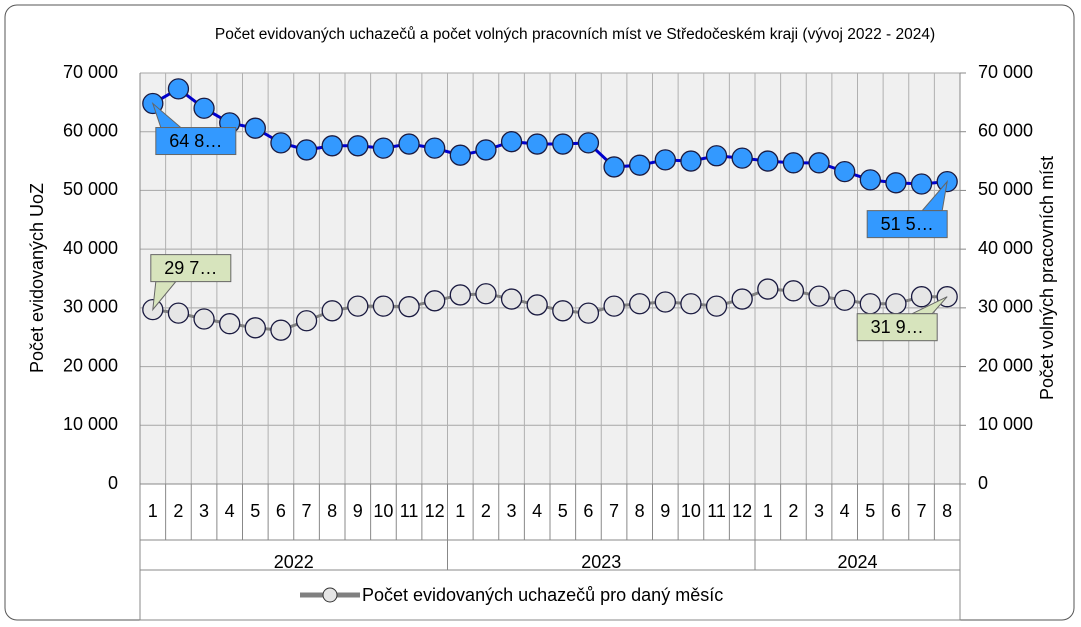  I want to click on y2-tick-label: 30 000, so click(1005, 307).